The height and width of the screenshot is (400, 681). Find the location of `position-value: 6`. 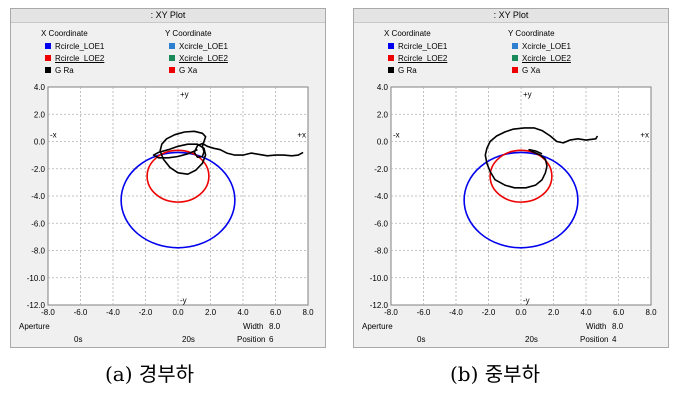

position-value: 6 is located at coordinates (271, 339).